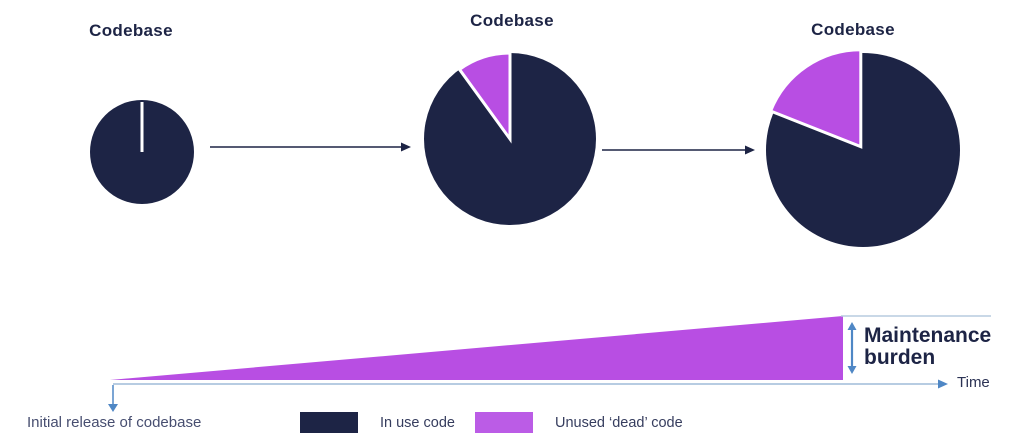 This screenshot has height=442, width=1024. Describe the element at coordinates (973, 382) in the screenshot. I see `time-axis-label: Time` at that location.